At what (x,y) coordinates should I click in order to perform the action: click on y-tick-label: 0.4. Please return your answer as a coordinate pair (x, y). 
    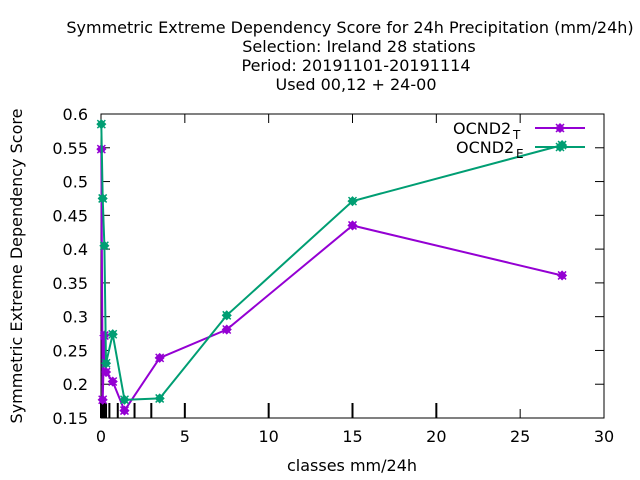
    Looking at the image, I should click on (75, 249).